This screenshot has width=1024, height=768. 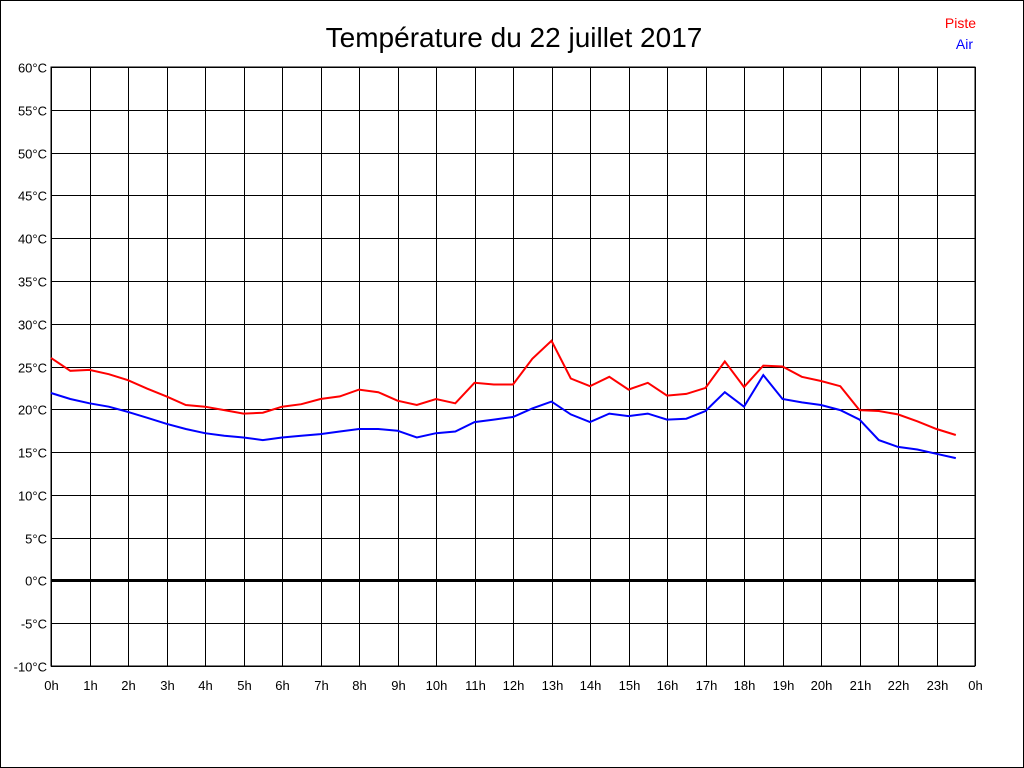 What do you see at coordinates (591, 685) in the screenshot?
I see `x-tick-label: 14h` at bounding box center [591, 685].